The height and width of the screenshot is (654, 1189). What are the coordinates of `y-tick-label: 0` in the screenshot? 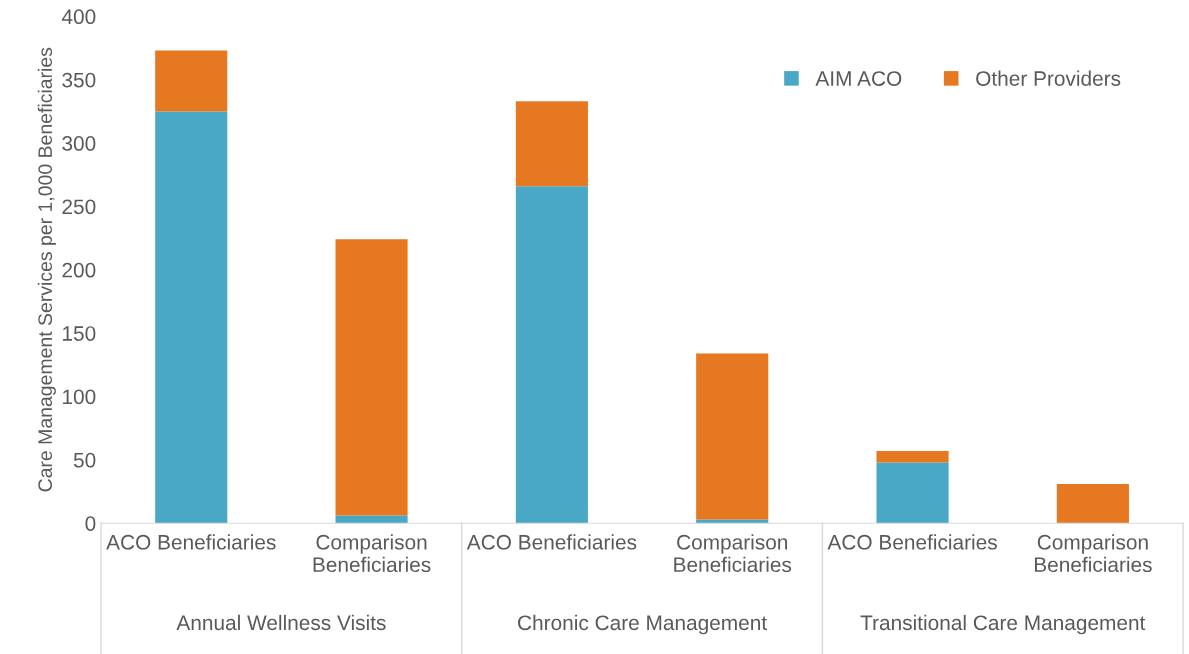 It's located at (90, 523).